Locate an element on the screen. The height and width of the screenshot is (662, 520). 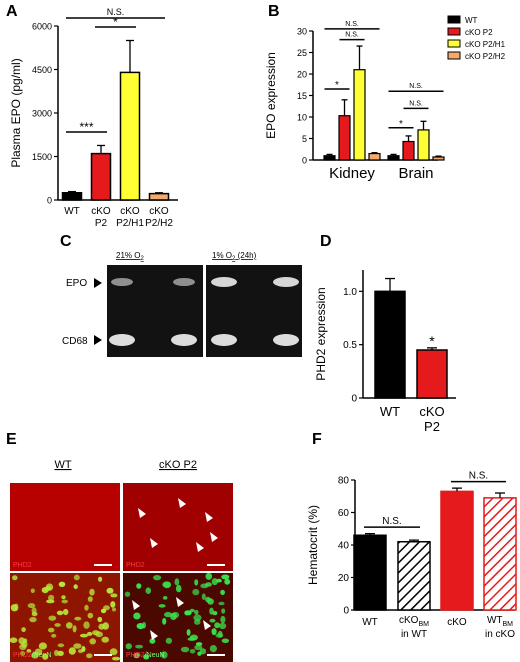
f-label-cko-bm-line2: in WT is located at coordinates (414, 634).